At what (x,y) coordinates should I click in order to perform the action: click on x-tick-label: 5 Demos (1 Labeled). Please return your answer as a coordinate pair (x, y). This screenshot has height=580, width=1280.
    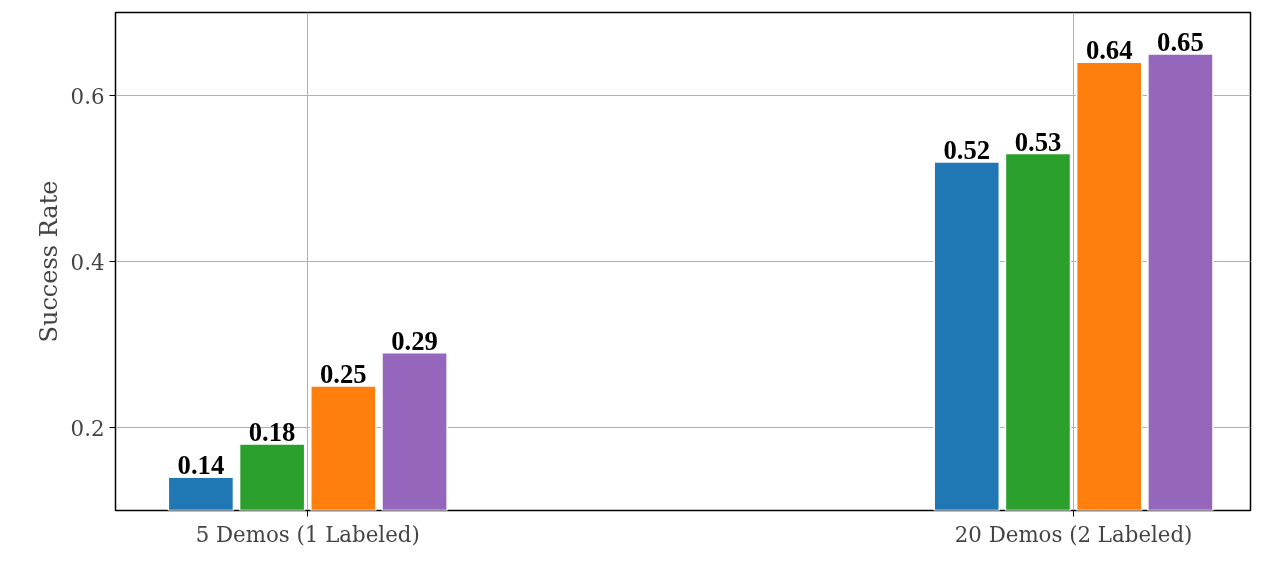
    Looking at the image, I should click on (307, 534).